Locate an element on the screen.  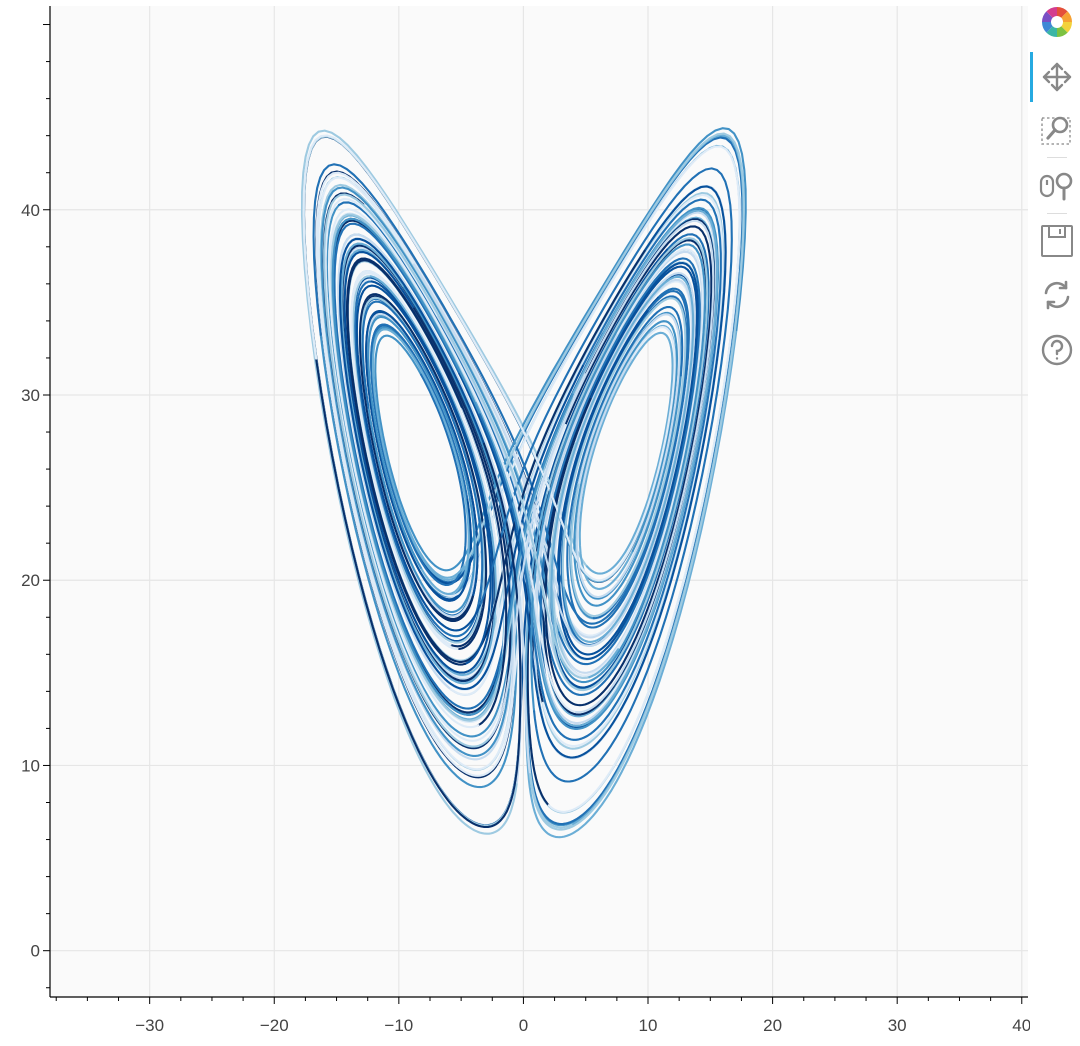
save-tool-icon is located at coordinates (1057, 241).